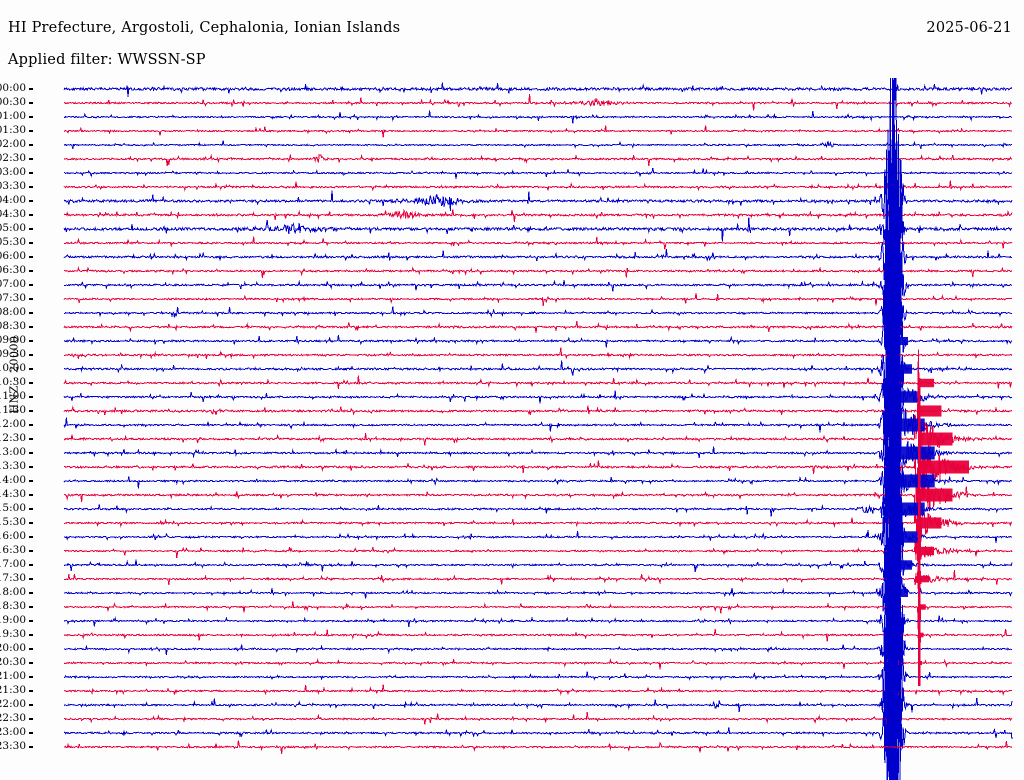  What do you see at coordinates (13, 494) in the screenshot?
I see `time-axis-label: 14:30` at bounding box center [13, 494].